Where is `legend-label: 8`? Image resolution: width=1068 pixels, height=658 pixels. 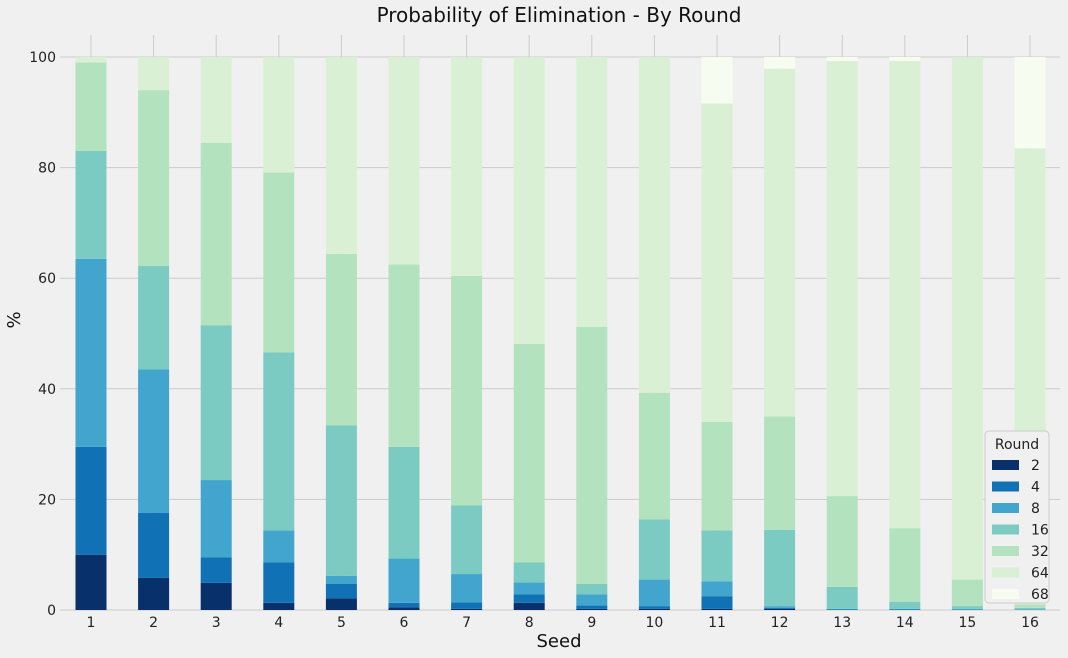 legend-label: 8 is located at coordinates (1035, 509).